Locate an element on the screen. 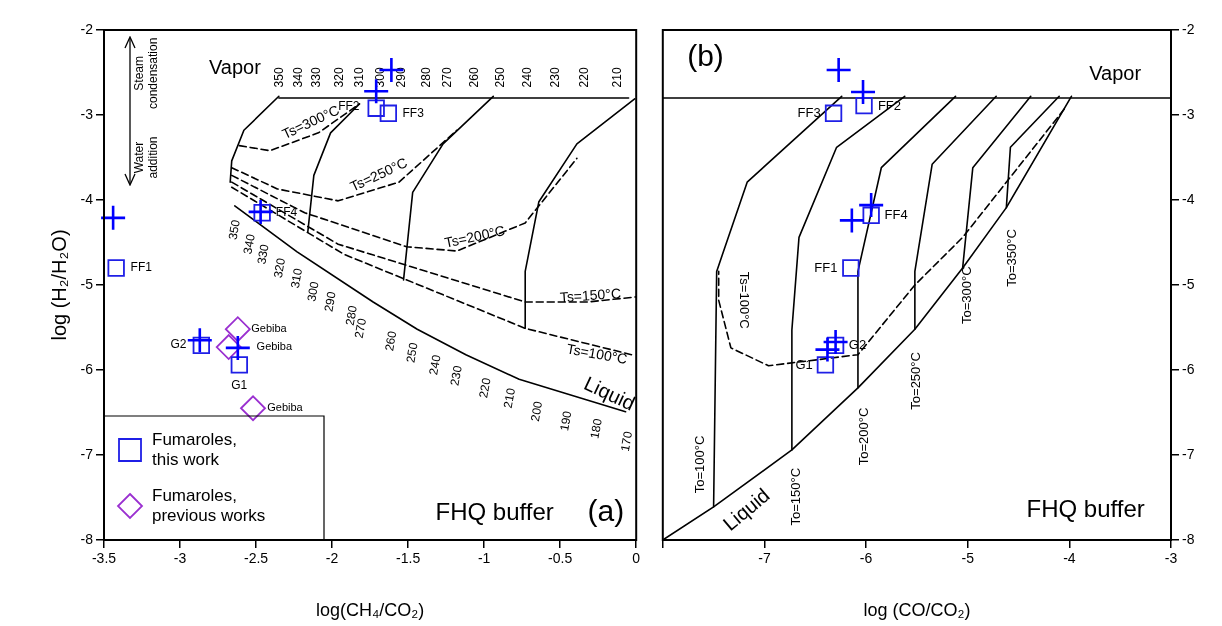 The image size is (1222, 626). legend-label: Fumaroles, this work is located at coordinates (195, 449).